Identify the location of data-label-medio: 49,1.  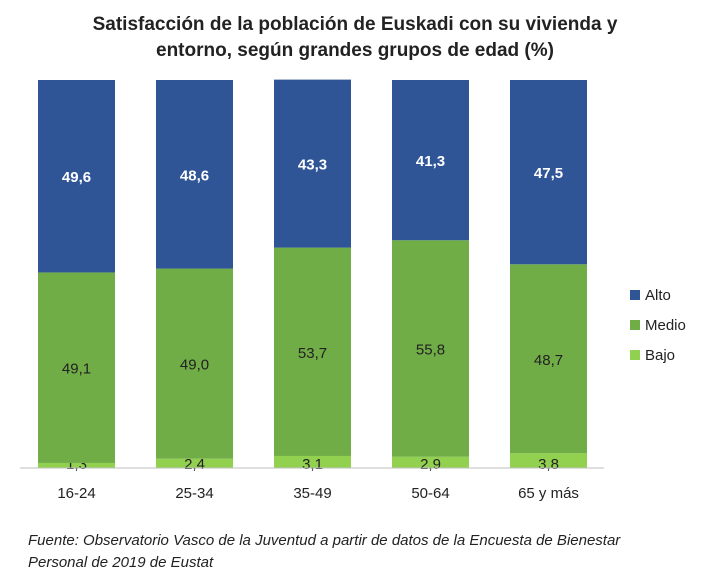
(76, 369).